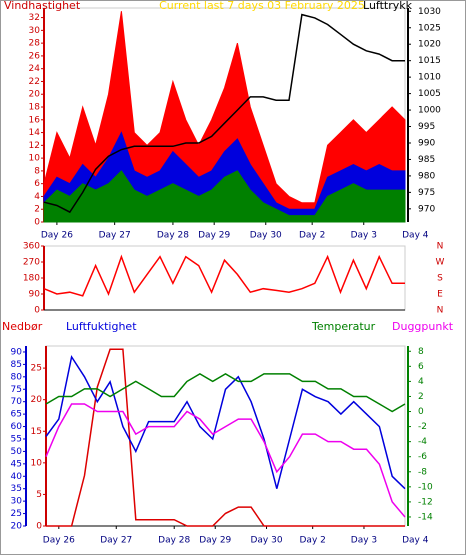 The width and height of the screenshot is (466, 555). Describe the element at coordinates (35, 159) in the screenshot. I see `y-tick-label: 10` at that location.